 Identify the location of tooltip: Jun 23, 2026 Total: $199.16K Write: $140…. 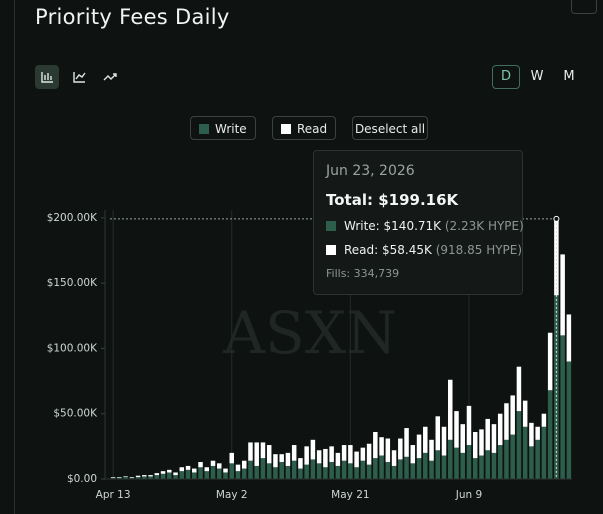
(418, 222).